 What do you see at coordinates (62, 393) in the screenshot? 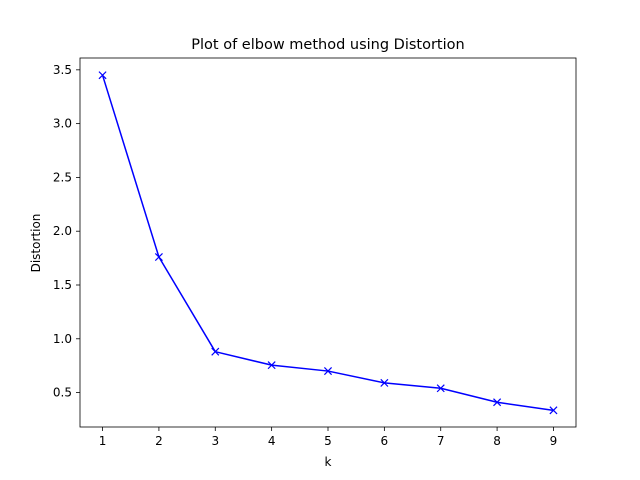
I see `y-tick-label-0.5: 0.5` at bounding box center [62, 393].